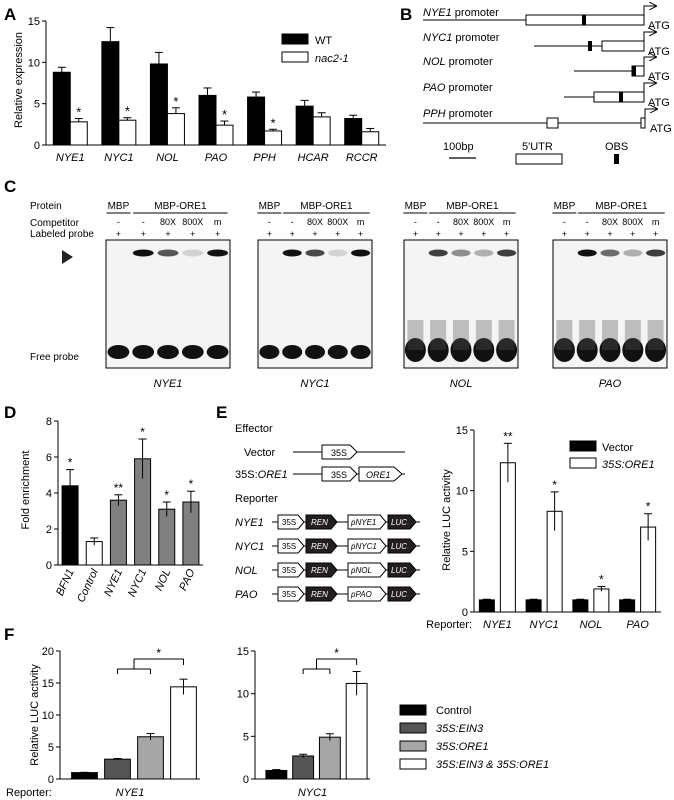 This screenshot has width=674, height=800. What do you see at coordinates (583, 463) in the screenshot?
I see `legend-ore1-swatch` at bounding box center [583, 463].